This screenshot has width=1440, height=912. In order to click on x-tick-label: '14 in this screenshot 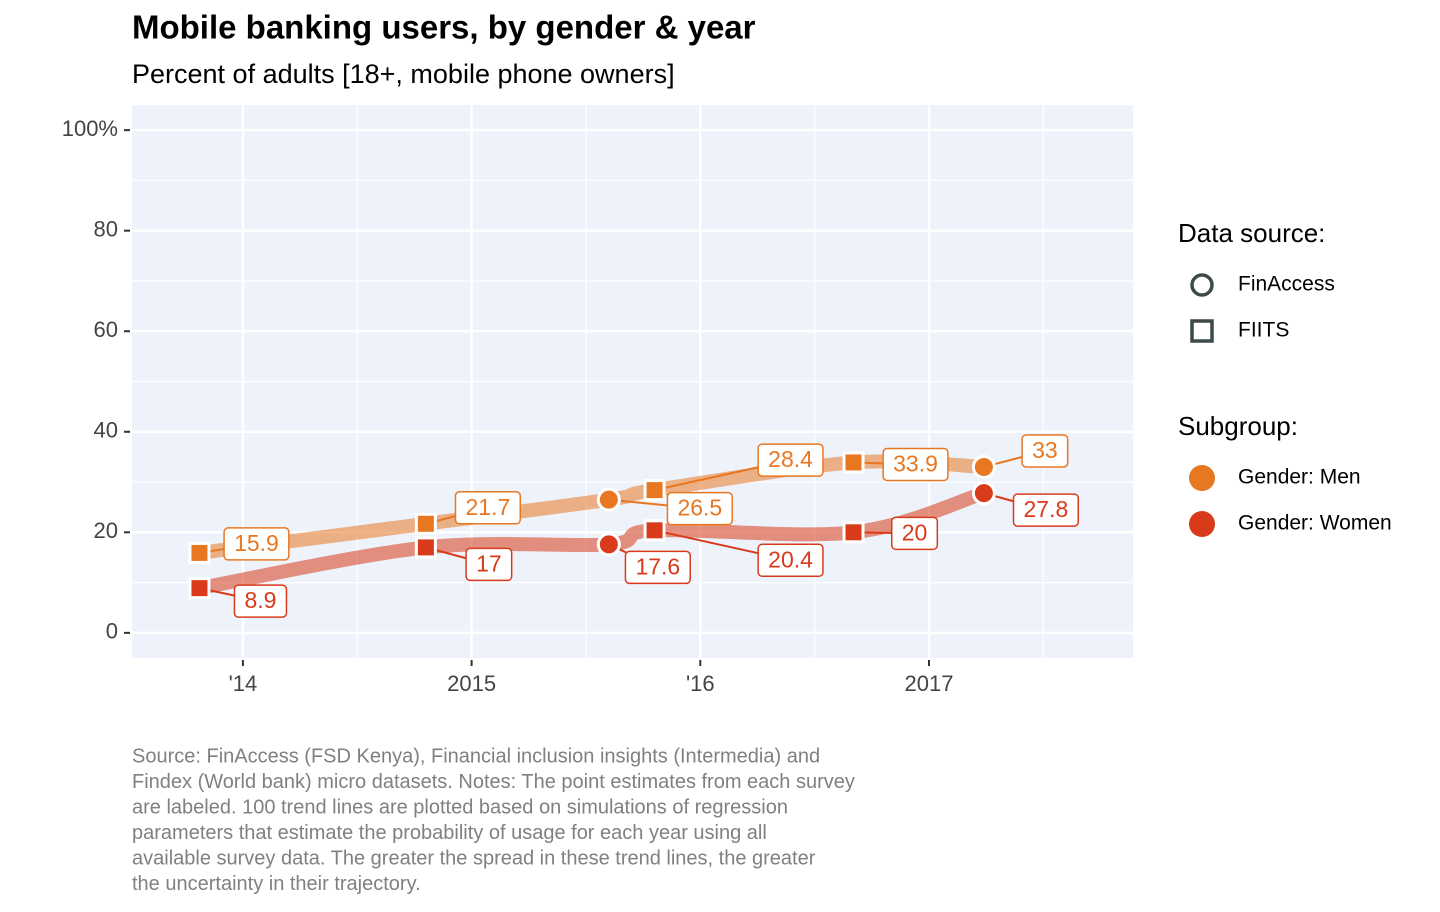, I will do `click(243, 683)`.